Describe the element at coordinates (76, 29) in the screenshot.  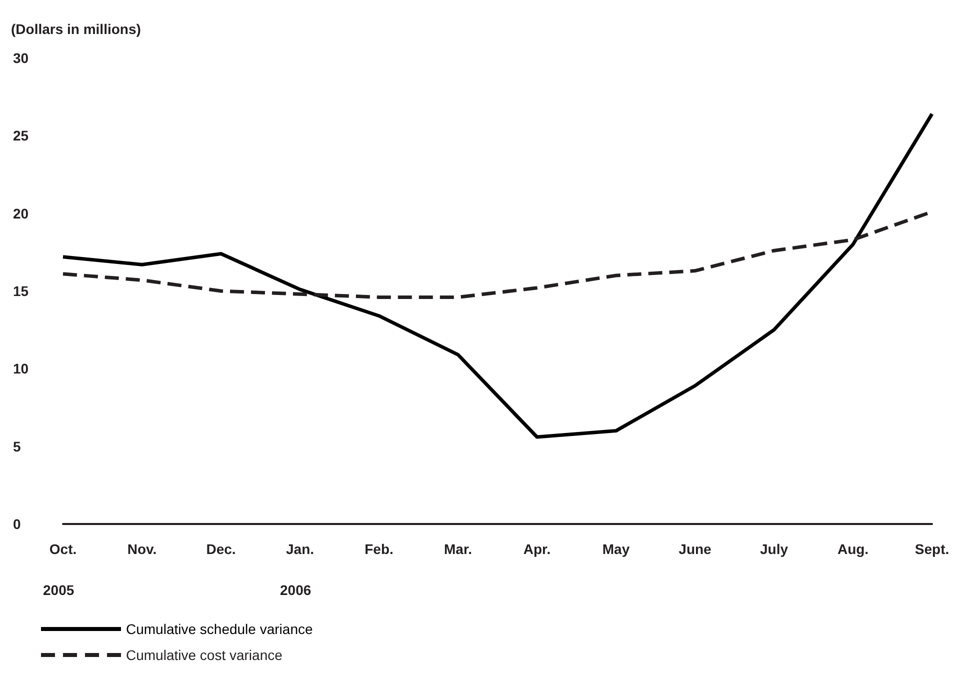
I see `y-axis-title: (Dollars in millions)` at that location.